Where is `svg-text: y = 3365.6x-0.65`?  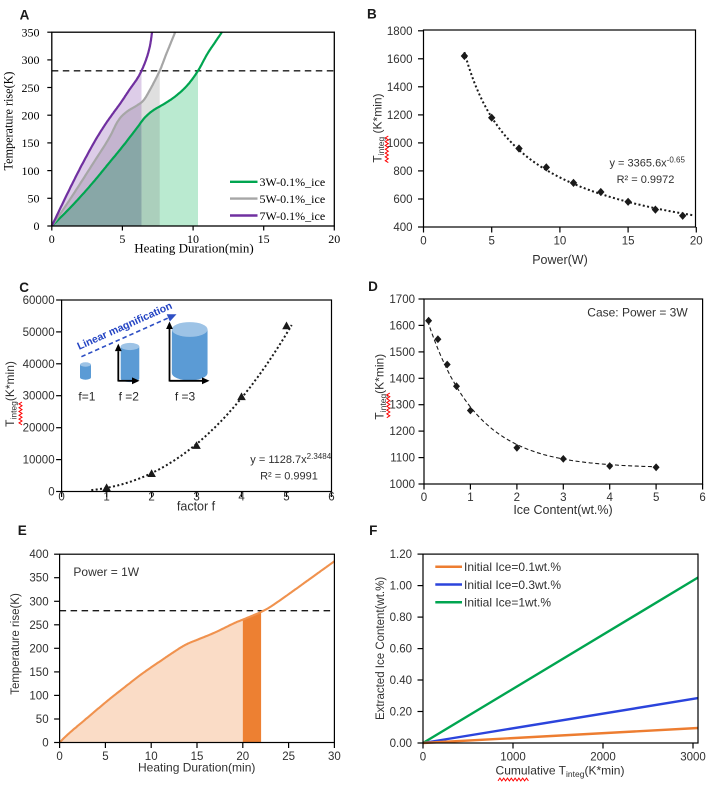 svg-text: y = 3365.6x-0.65 is located at coordinates (648, 163).